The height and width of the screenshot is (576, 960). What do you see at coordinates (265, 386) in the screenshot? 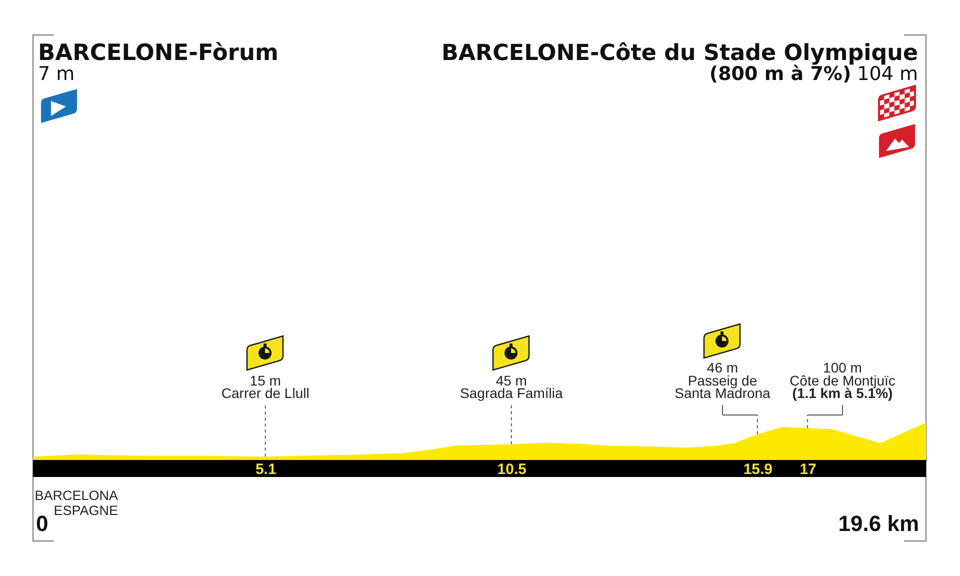
I see `text: 15 m Carrer de Llull` at bounding box center [265, 386].